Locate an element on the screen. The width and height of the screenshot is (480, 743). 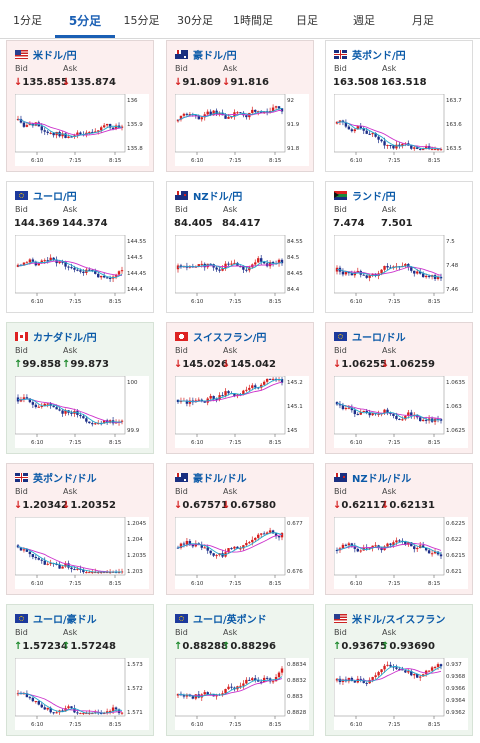
price-chart: 0.6225 0.622 0.6215 0.621 6:10 7:15 8:15 is located at coordinates (400, 552).